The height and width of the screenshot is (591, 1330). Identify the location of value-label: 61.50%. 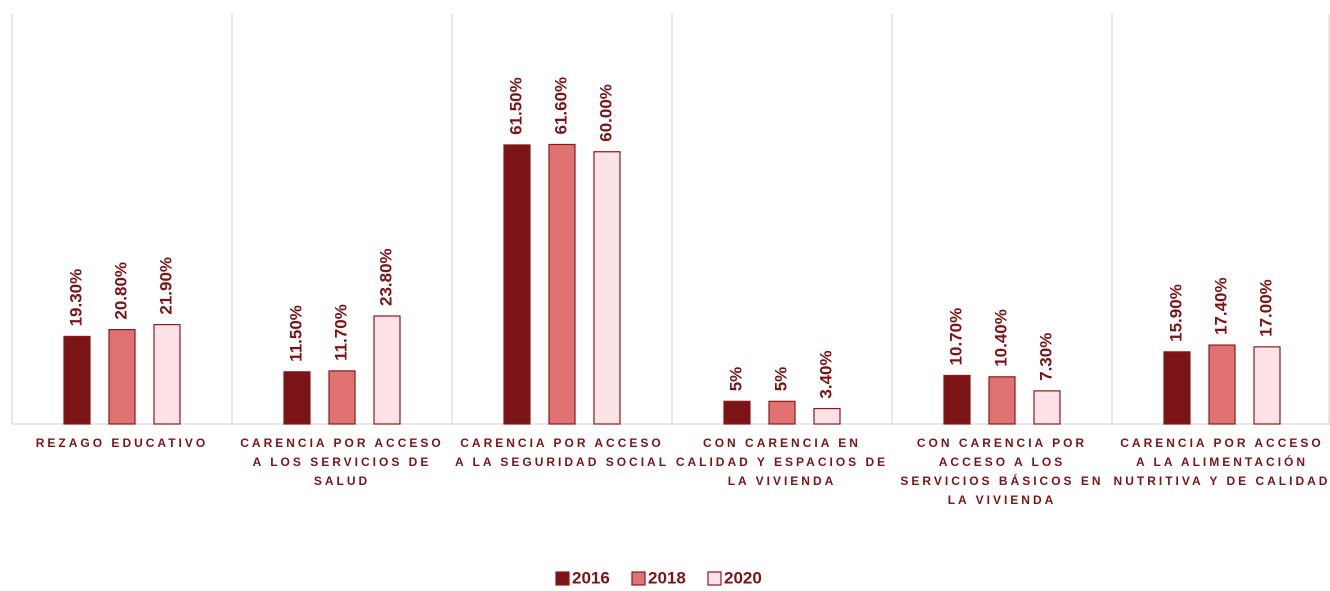
(515, 106).